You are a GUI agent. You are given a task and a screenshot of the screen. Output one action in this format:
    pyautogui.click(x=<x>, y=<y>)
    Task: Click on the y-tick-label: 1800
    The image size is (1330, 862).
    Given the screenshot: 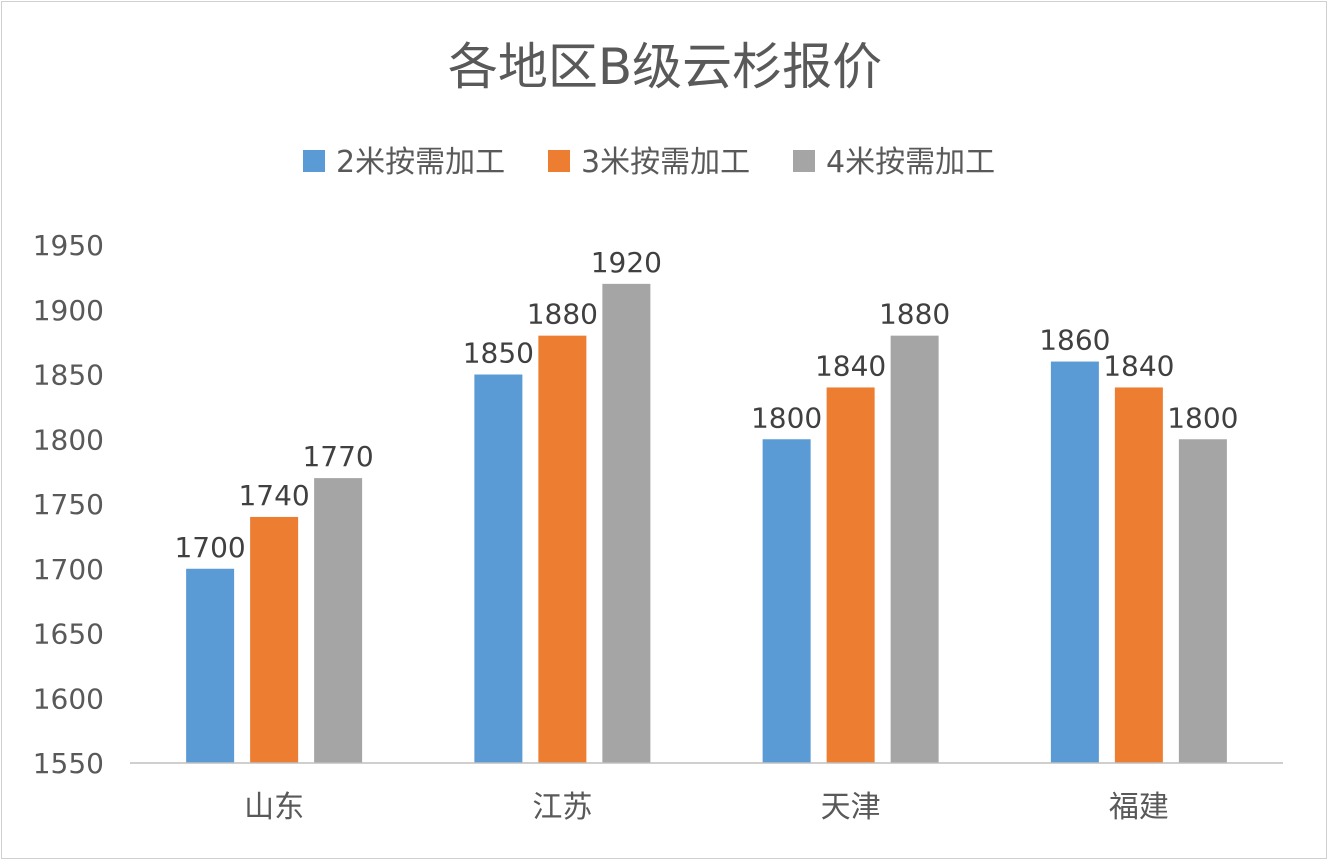 What is the action you would take?
    pyautogui.click(x=68, y=439)
    